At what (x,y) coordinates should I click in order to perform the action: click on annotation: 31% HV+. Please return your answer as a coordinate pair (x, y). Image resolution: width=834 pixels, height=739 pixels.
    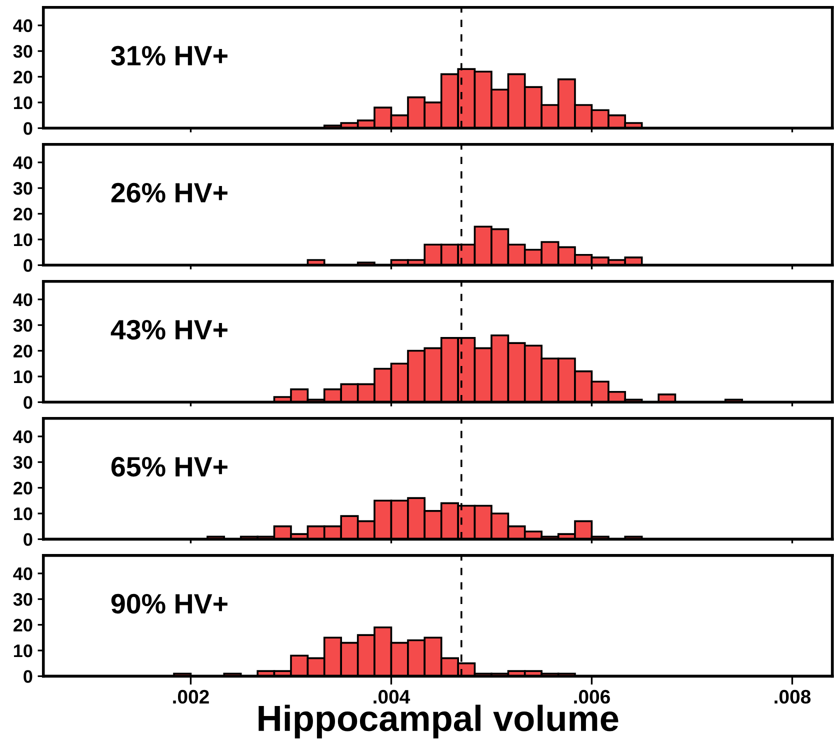
    Looking at the image, I should click on (169, 56).